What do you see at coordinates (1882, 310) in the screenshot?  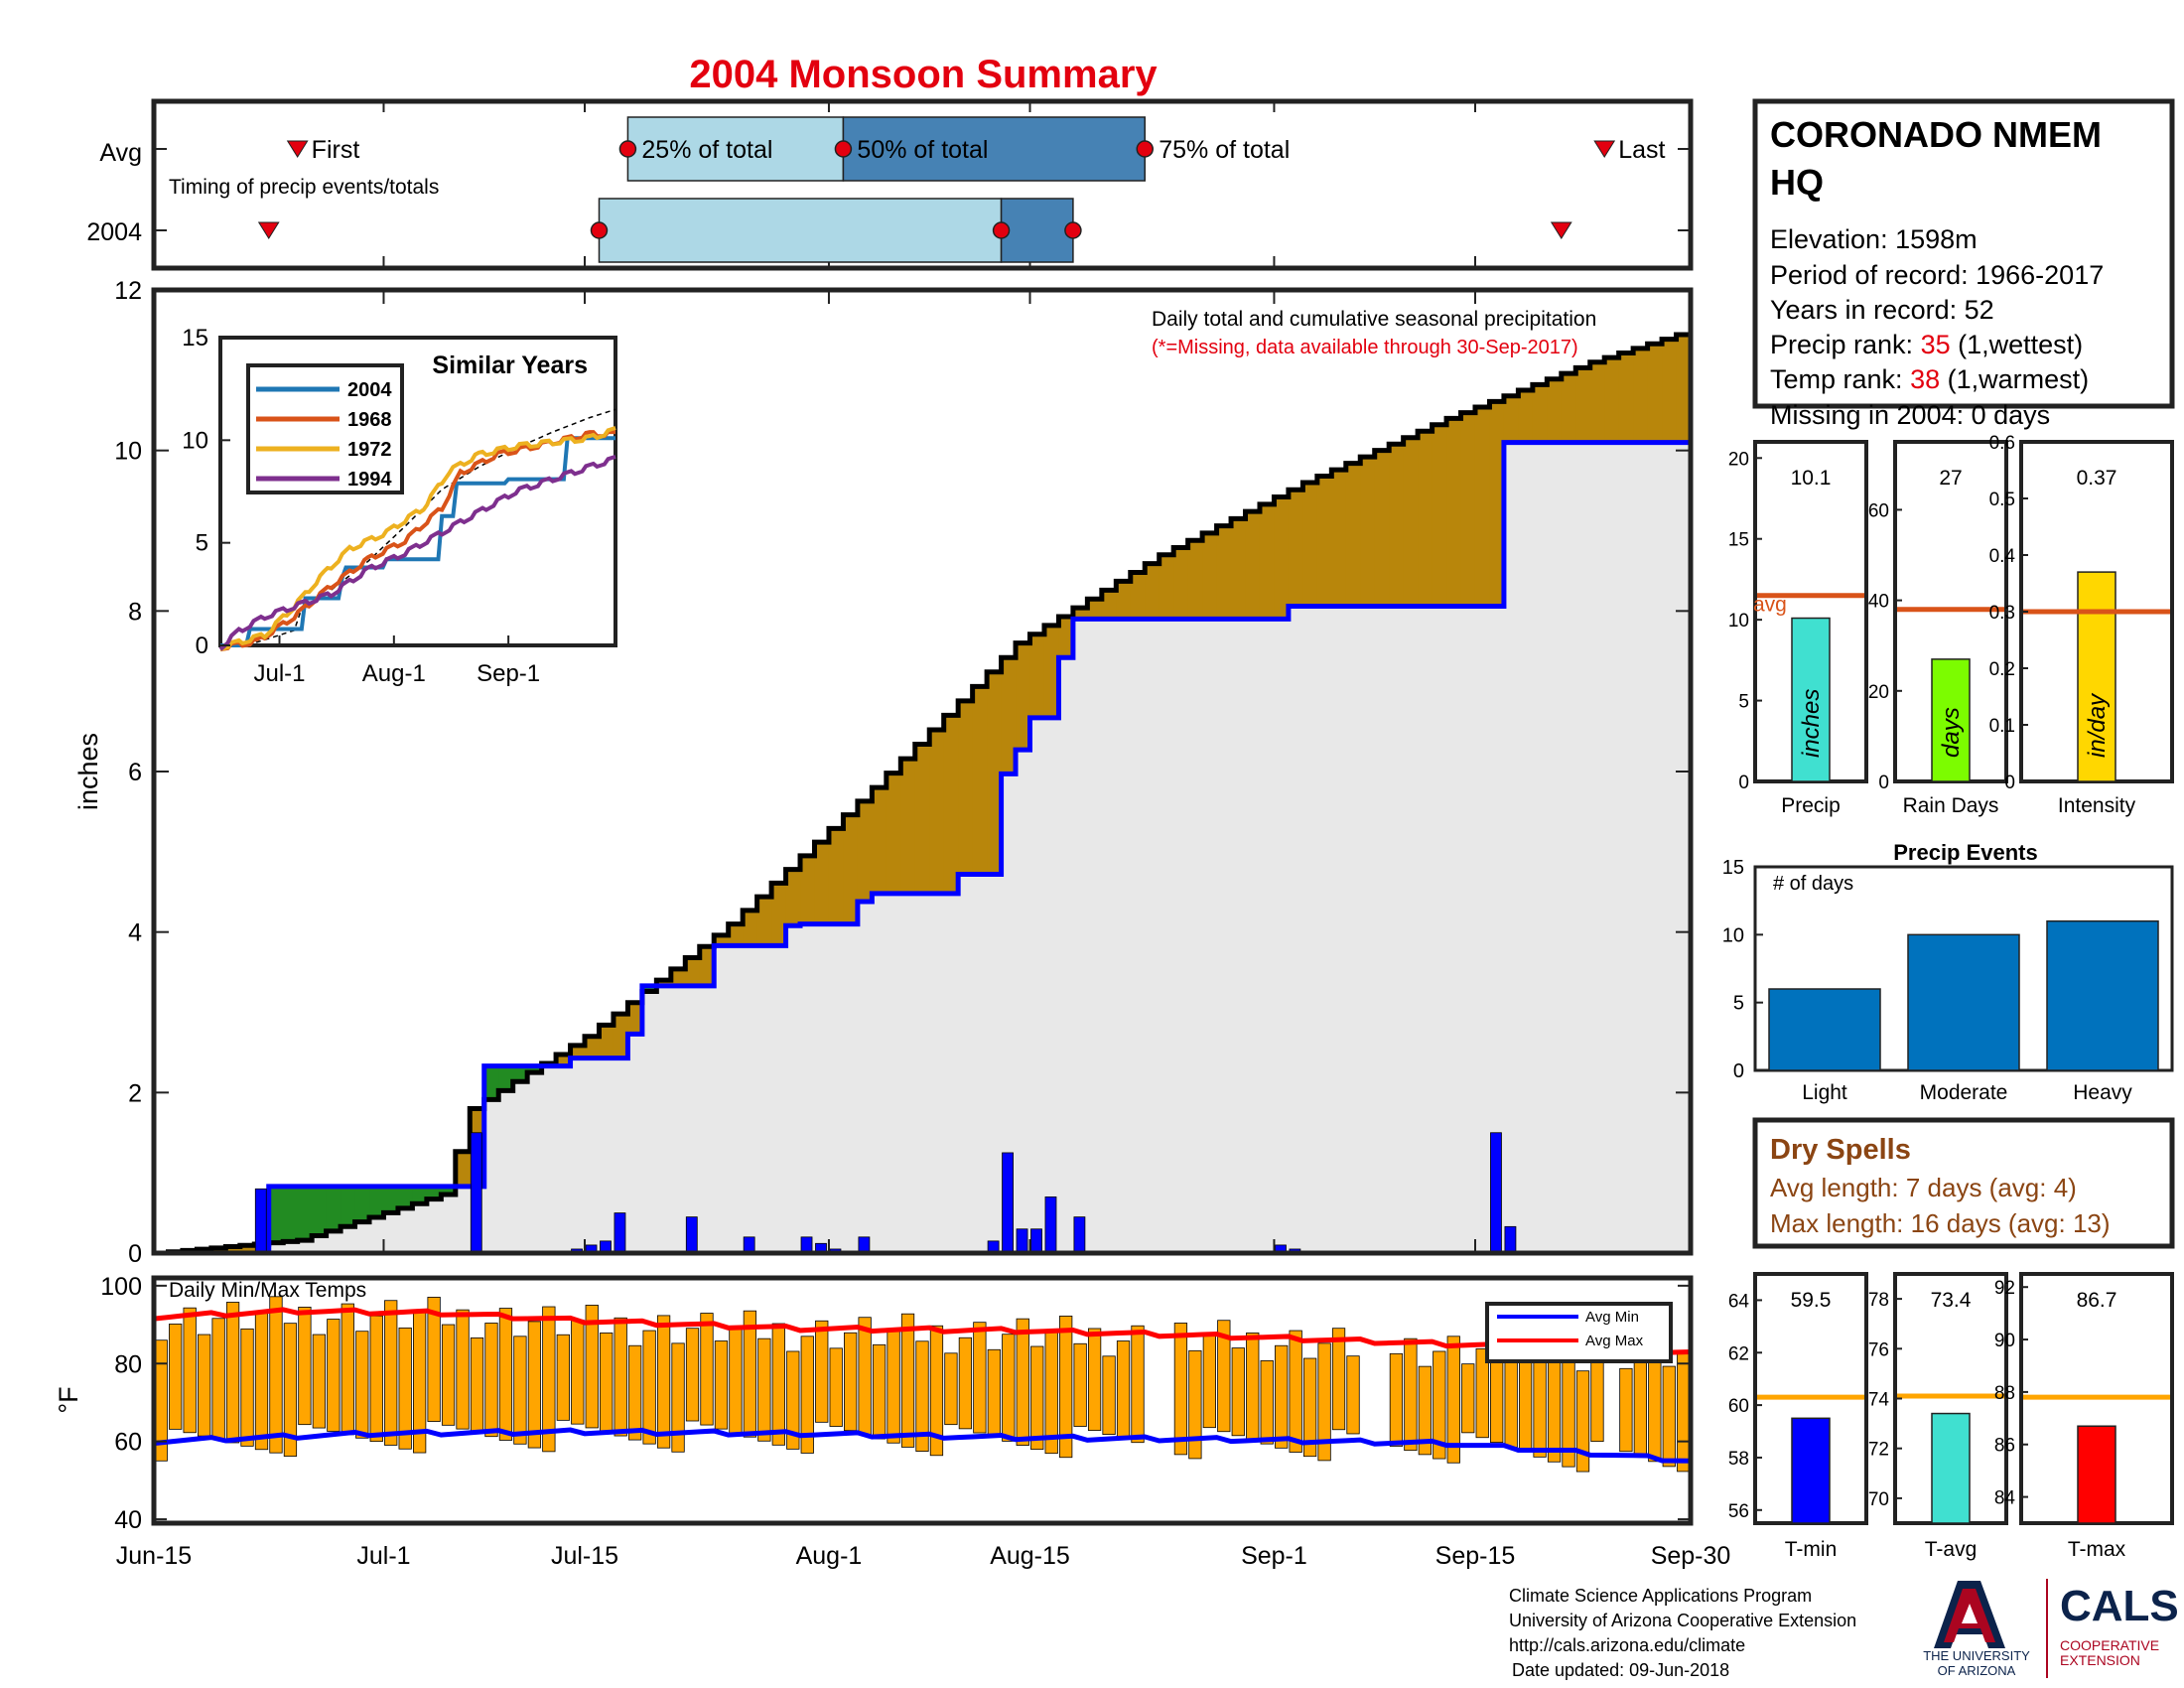 I see `station-years: Years in record: 52` at bounding box center [1882, 310].